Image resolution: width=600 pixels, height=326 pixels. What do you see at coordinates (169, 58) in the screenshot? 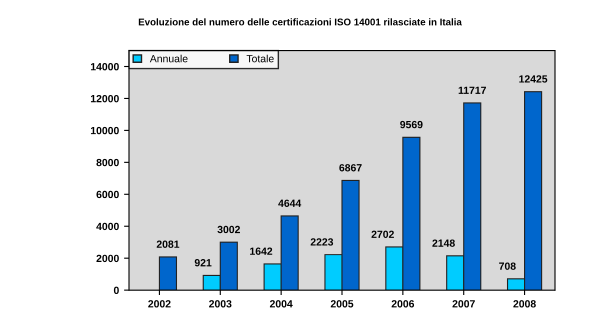
I see `legend-label: Annuale` at bounding box center [169, 58].